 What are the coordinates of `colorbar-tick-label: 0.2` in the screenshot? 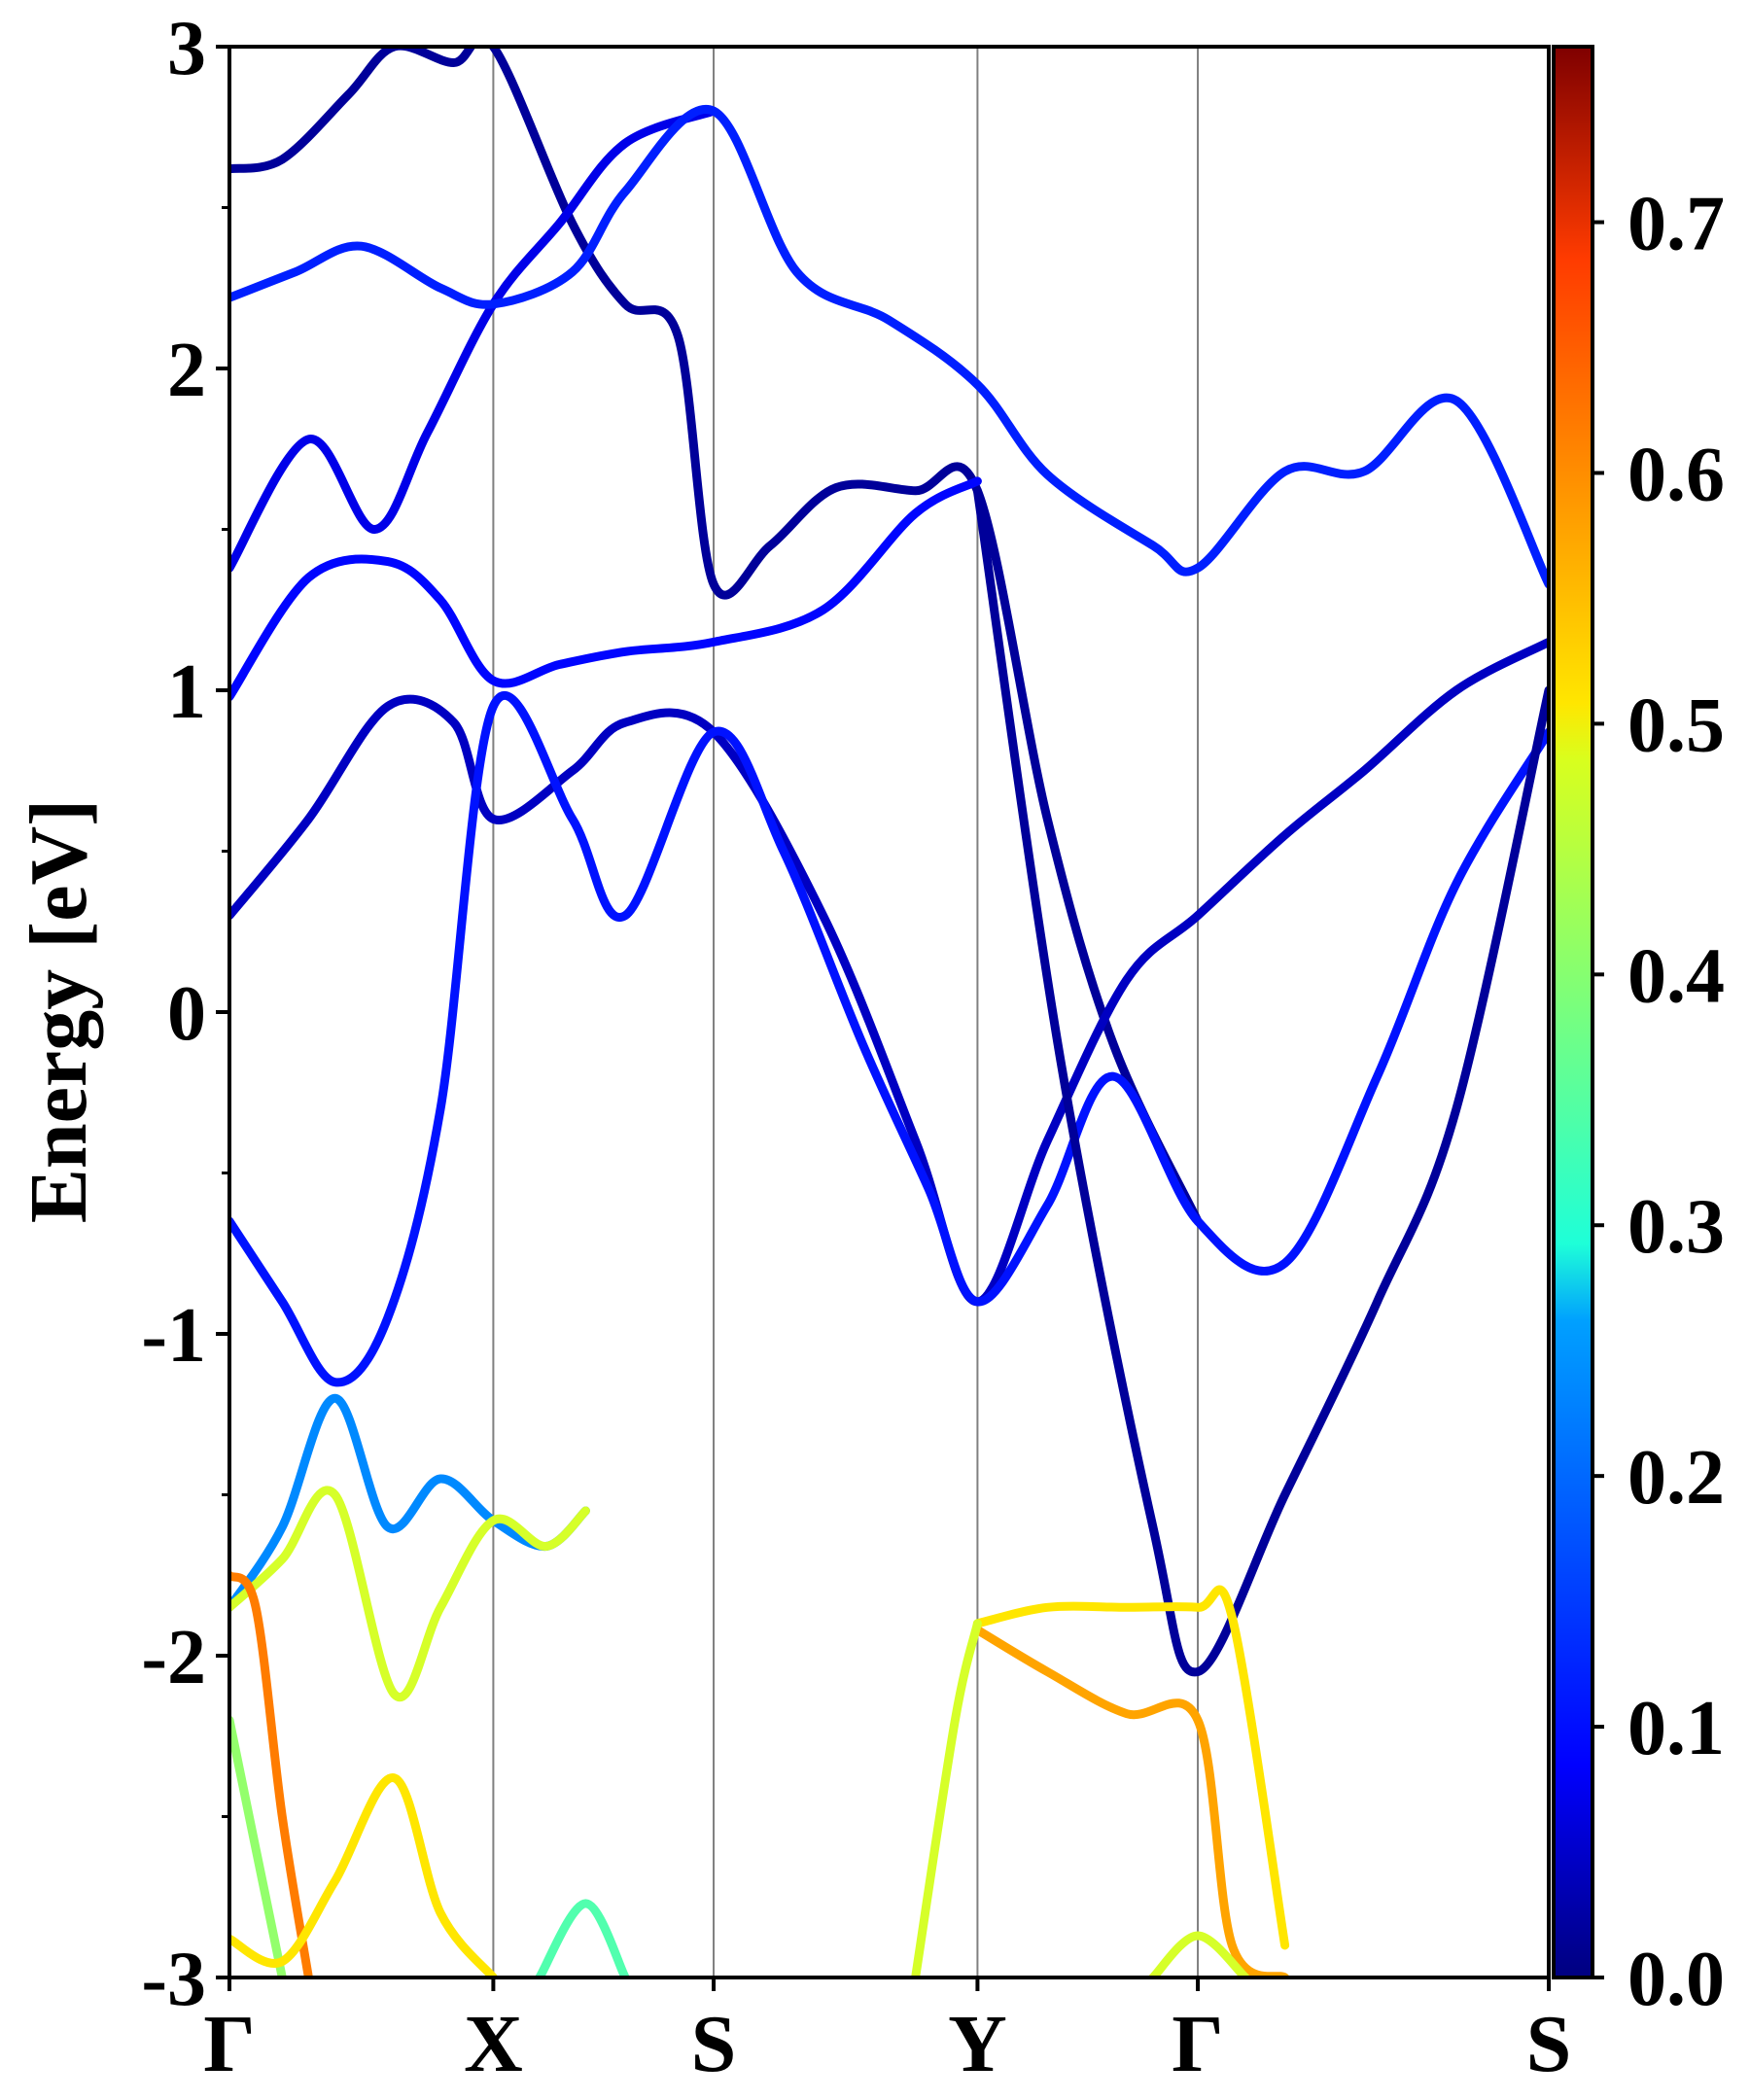 It's located at (1676, 1478).